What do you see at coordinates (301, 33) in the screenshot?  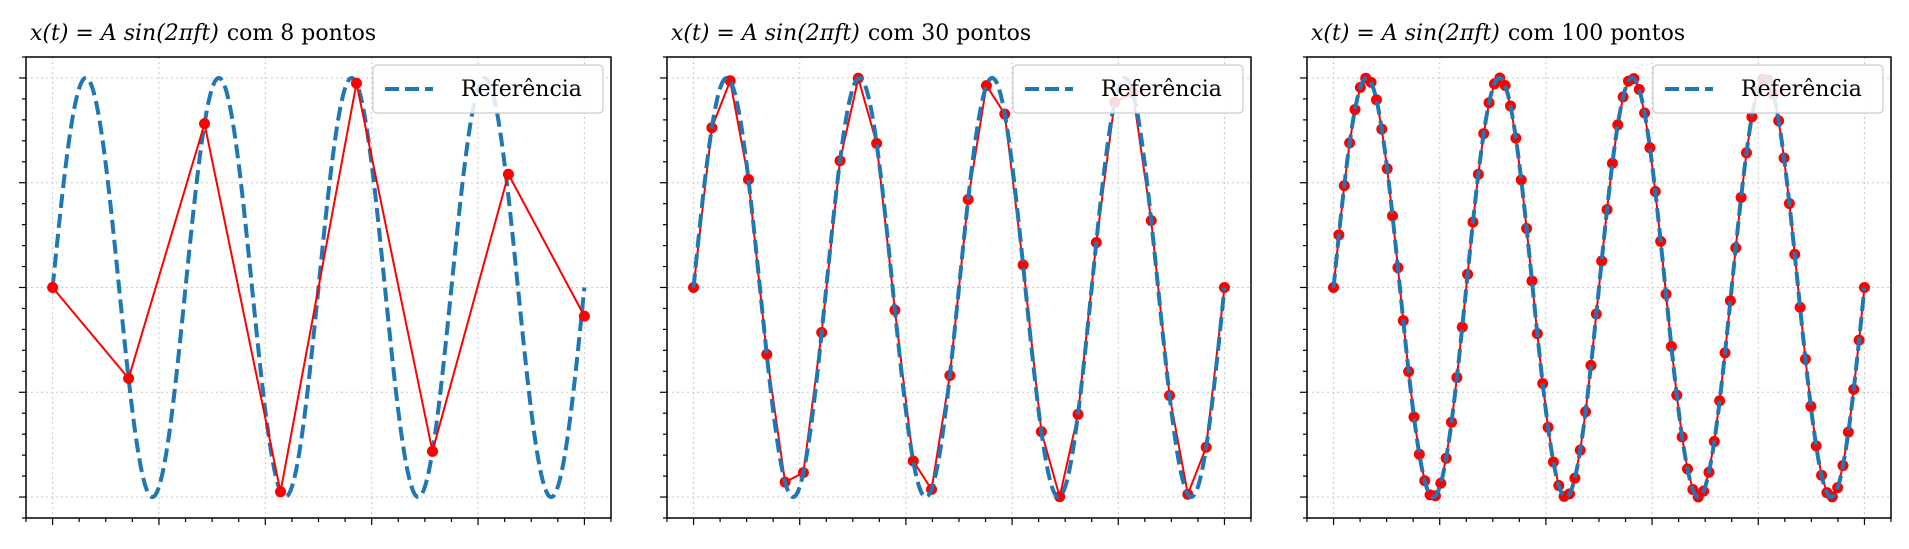 I see `chart-title-caption: com 8 pontos` at bounding box center [301, 33].